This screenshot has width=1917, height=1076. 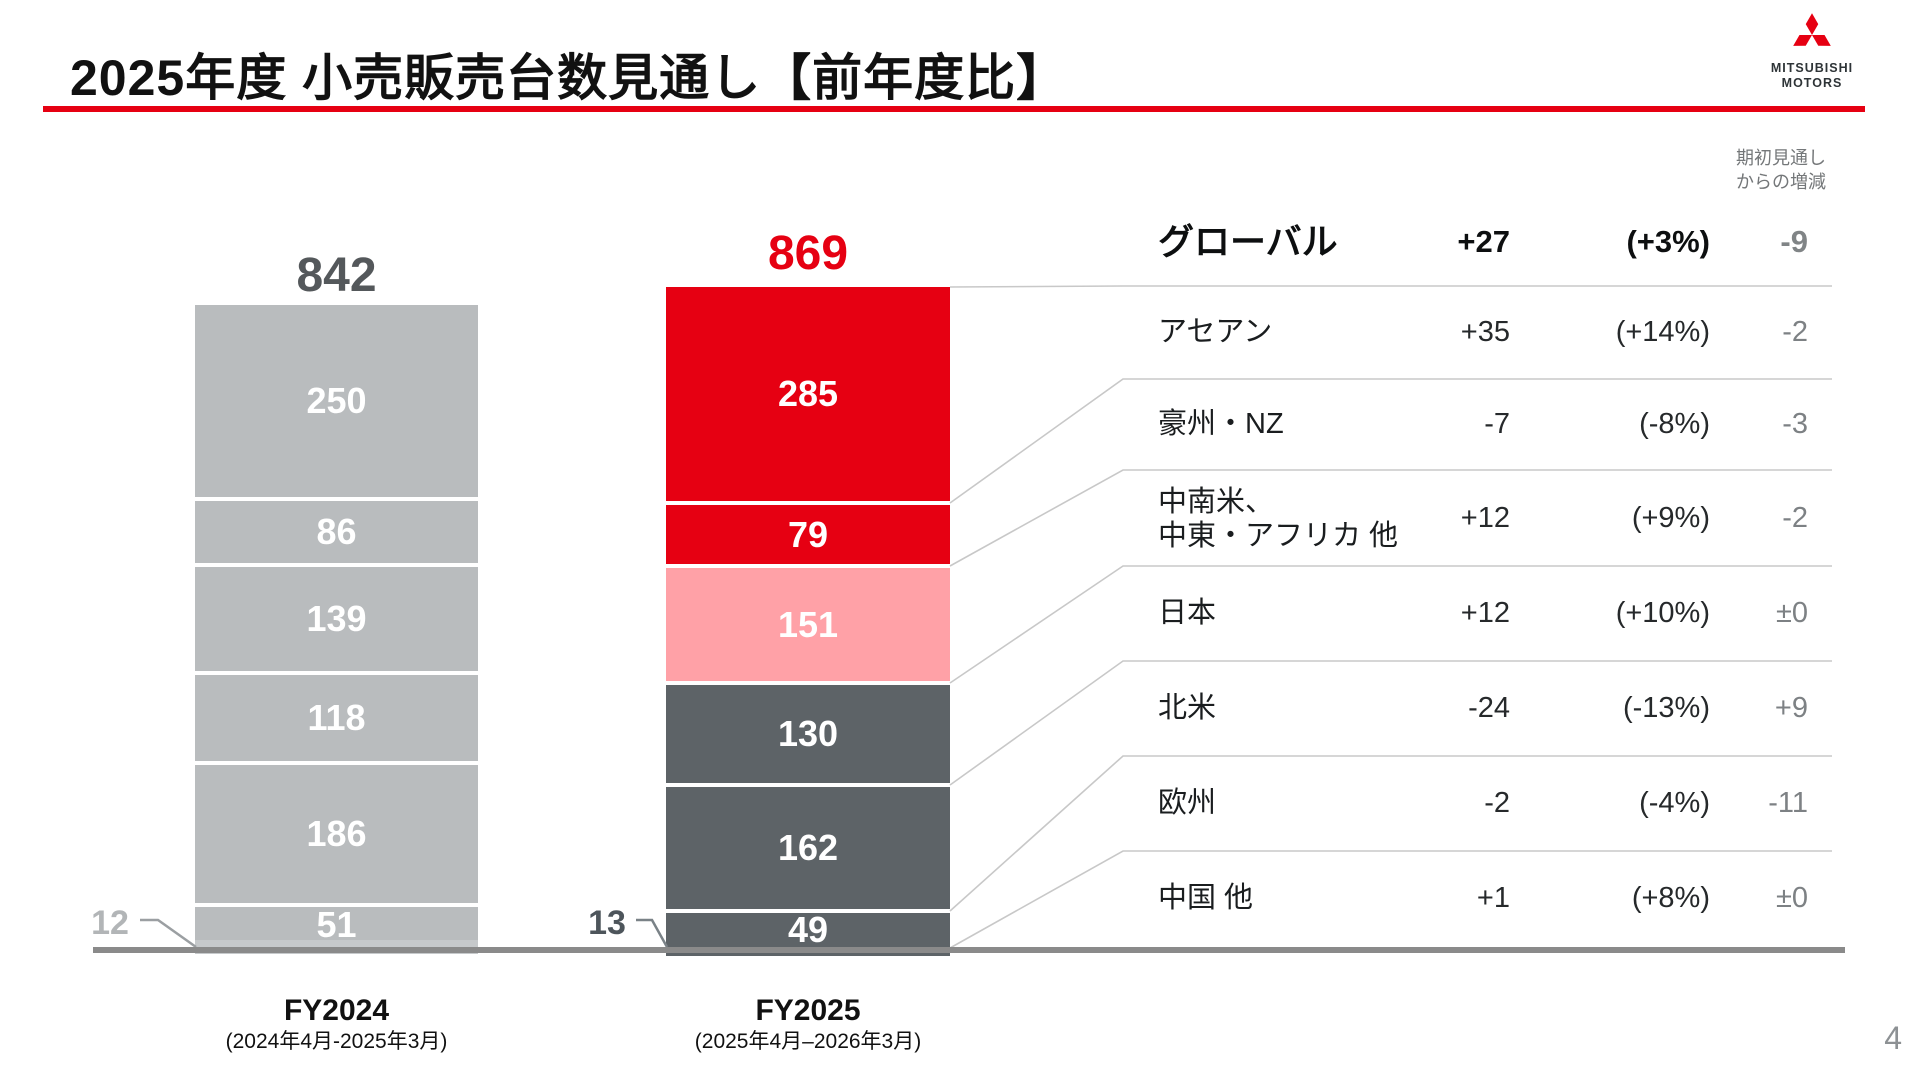 What do you see at coordinates (1248, 241) in the screenshot?
I see `region-label: グローバル` at bounding box center [1248, 241].